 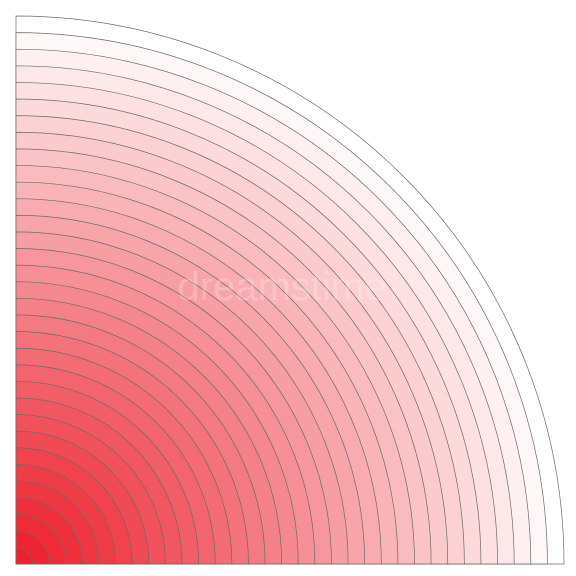 What do you see at coordinates (24, 556) in the screenshot?
I see `ring` at bounding box center [24, 556].